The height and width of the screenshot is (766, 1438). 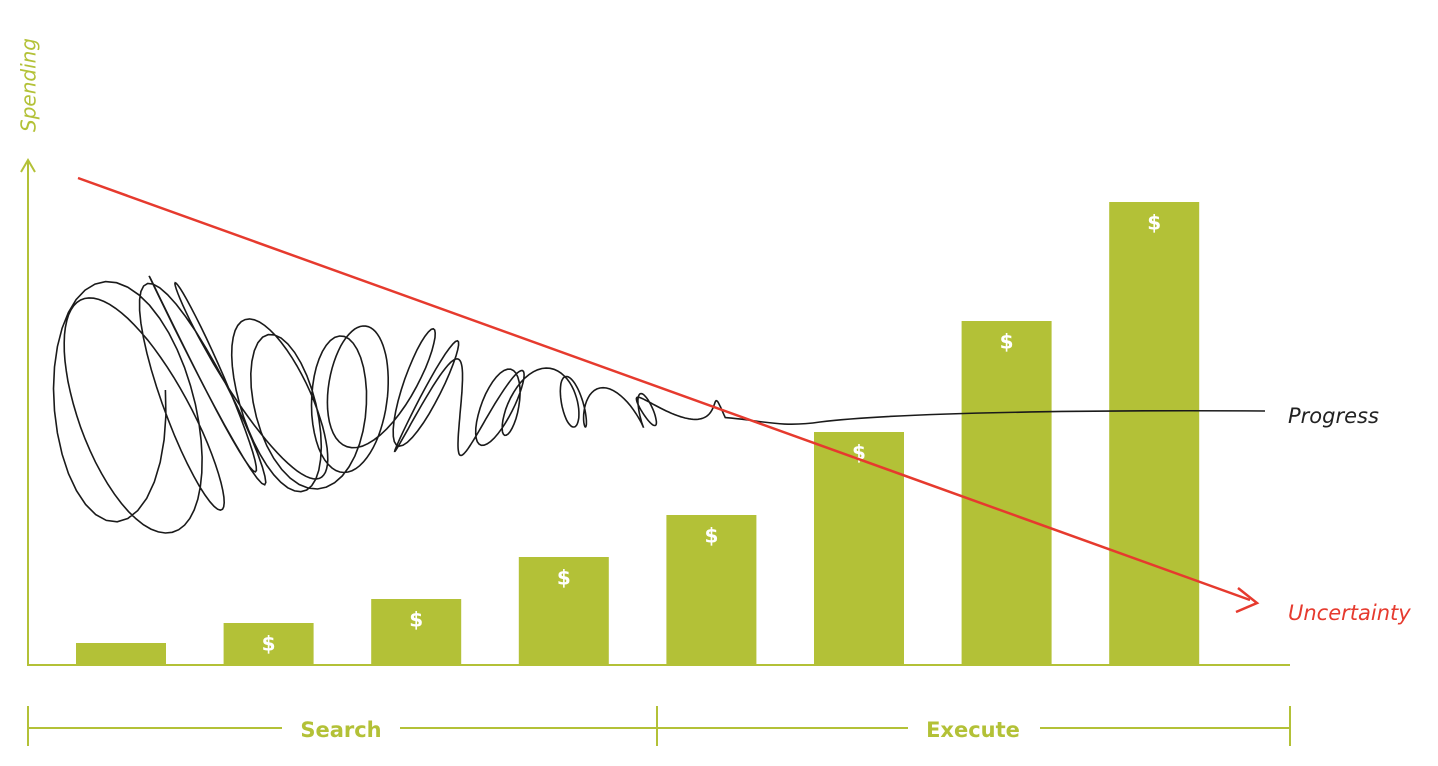 What do you see at coordinates (1247, 600) in the screenshot?
I see `uncertainty-arrow` at bounding box center [1247, 600].